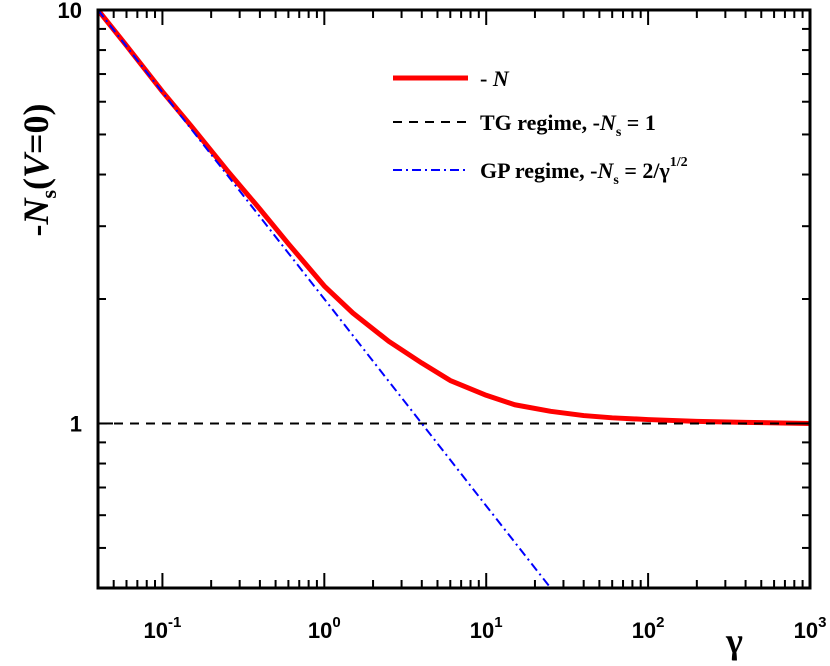 The width and height of the screenshot is (830, 666). Describe the element at coordinates (822, 622) in the screenshot. I see `x-tick-label-exp: 3` at that location.